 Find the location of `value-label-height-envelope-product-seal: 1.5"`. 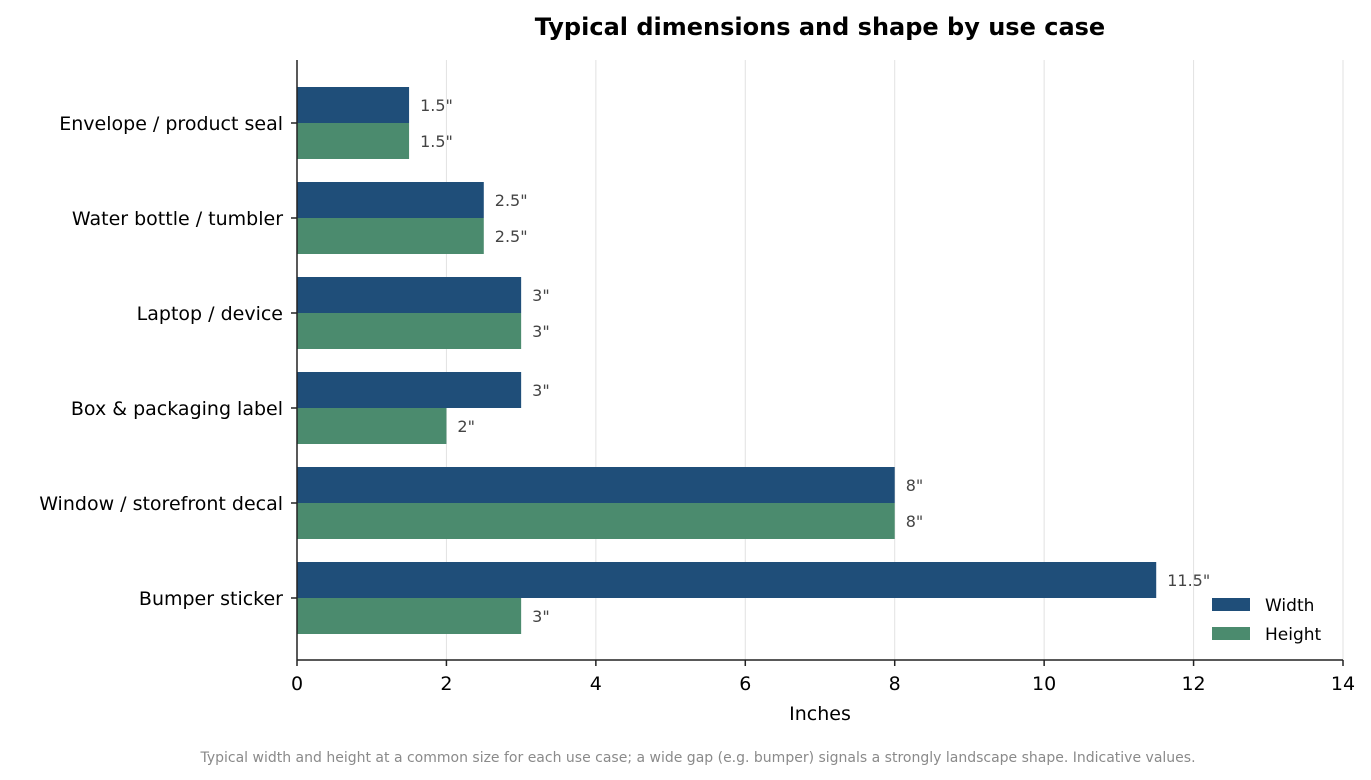

value-label-height-envelope-product-seal: 1.5" is located at coordinates (436, 141).